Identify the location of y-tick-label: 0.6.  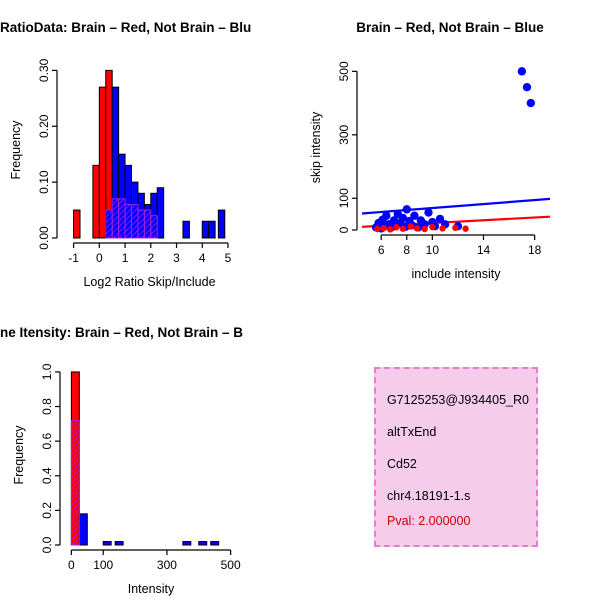
(47, 440).